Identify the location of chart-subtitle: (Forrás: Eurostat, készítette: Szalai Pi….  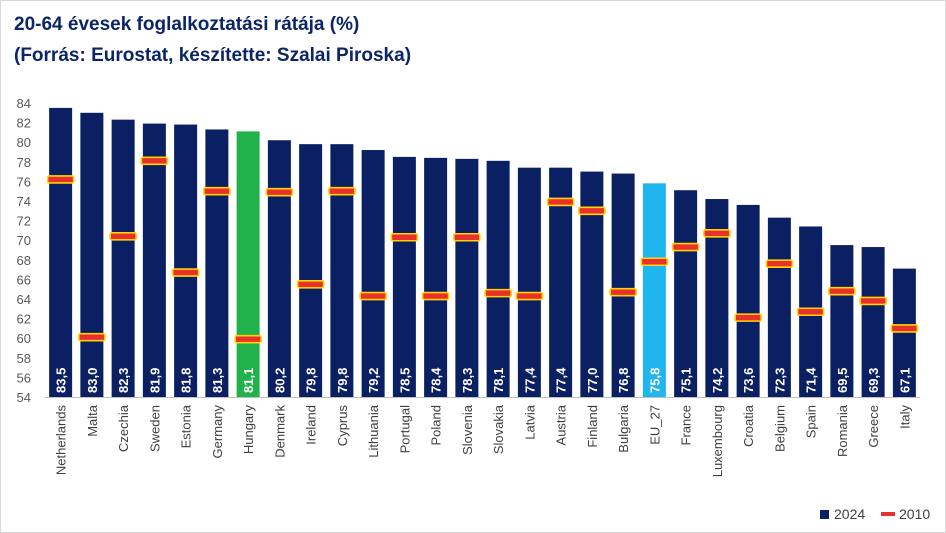
(213, 55).